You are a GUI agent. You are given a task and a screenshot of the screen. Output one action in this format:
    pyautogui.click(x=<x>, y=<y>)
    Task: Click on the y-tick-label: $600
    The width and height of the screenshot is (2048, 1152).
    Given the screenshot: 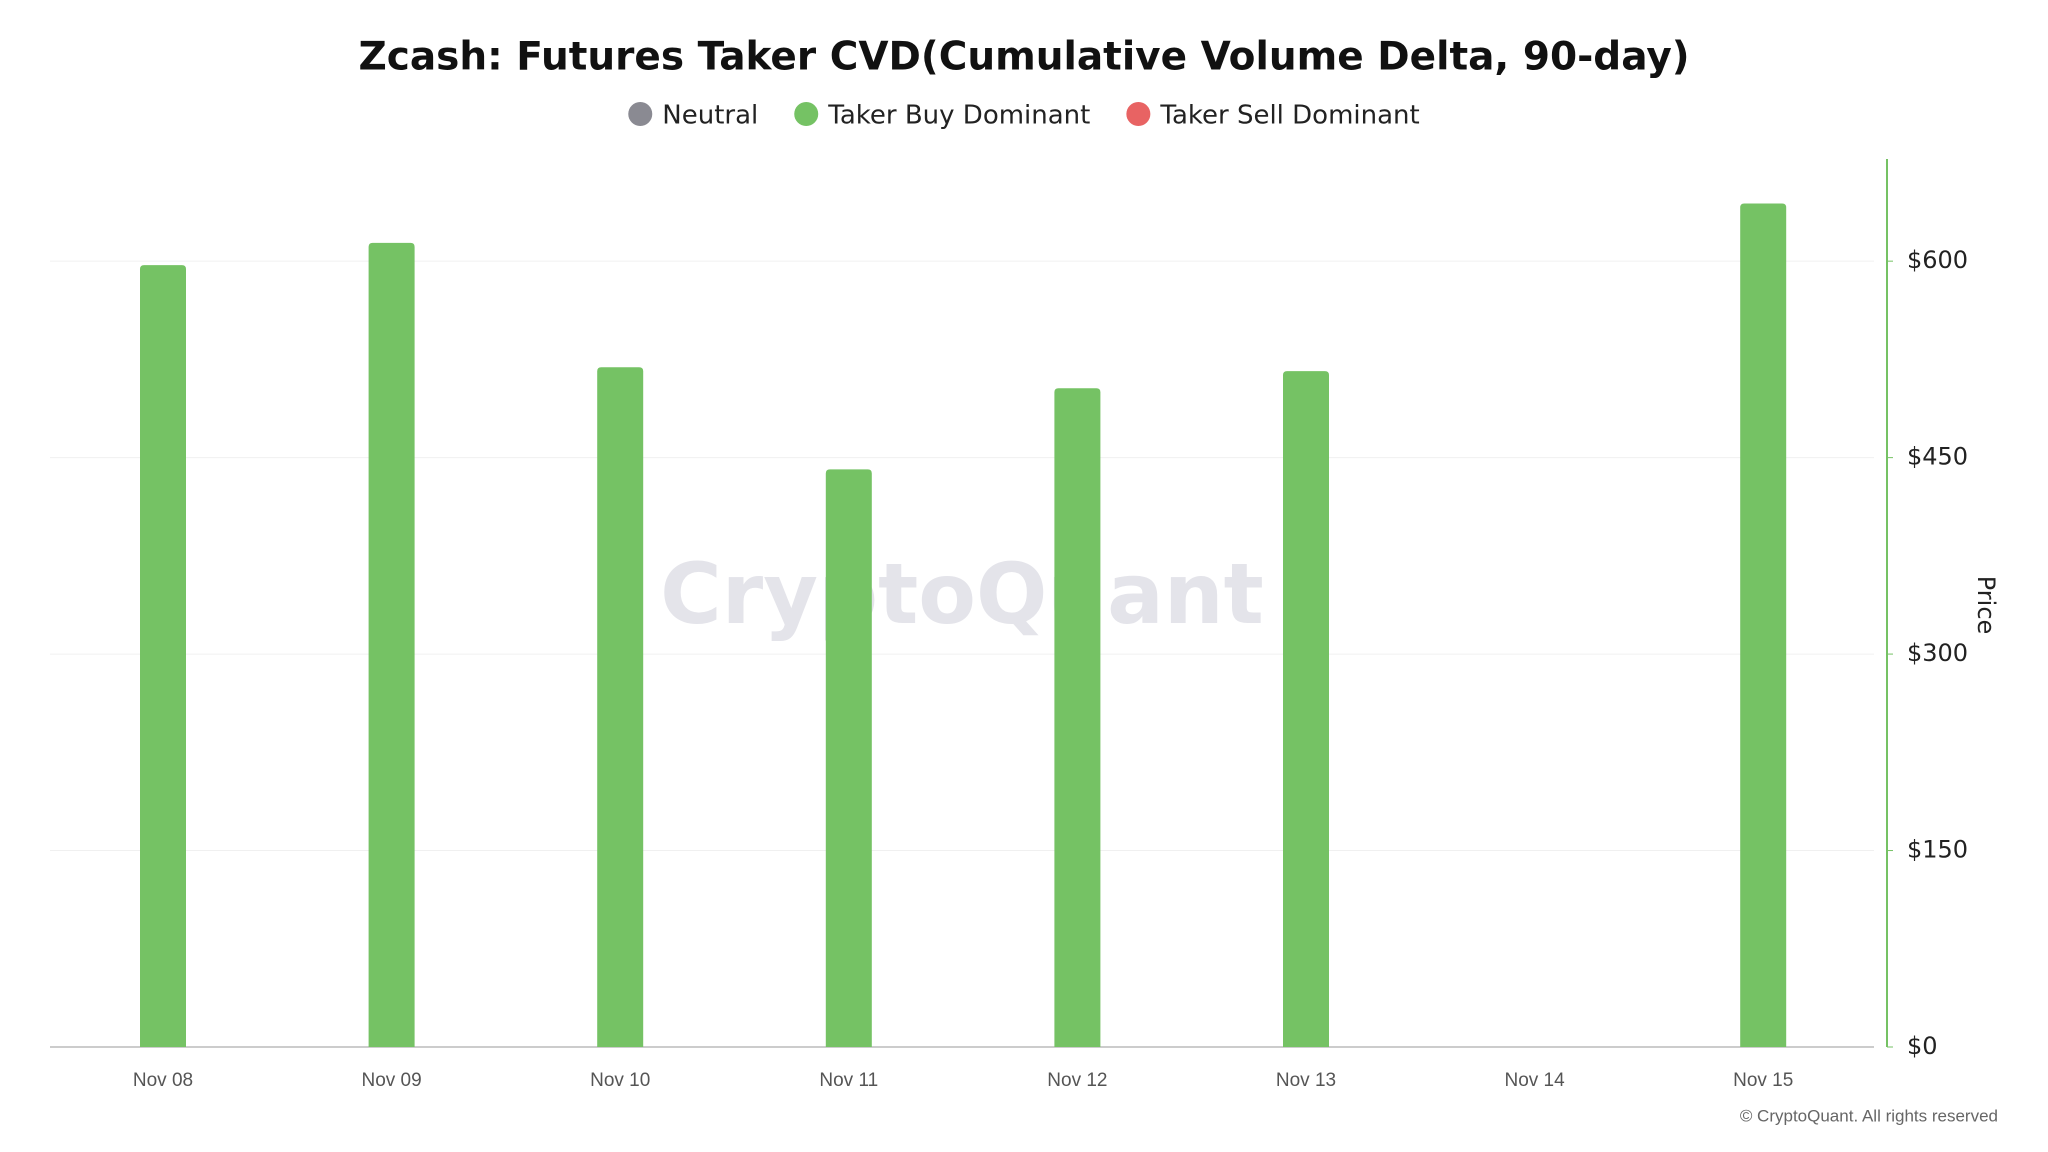 What is the action you would take?
    pyautogui.click(x=1937, y=260)
    